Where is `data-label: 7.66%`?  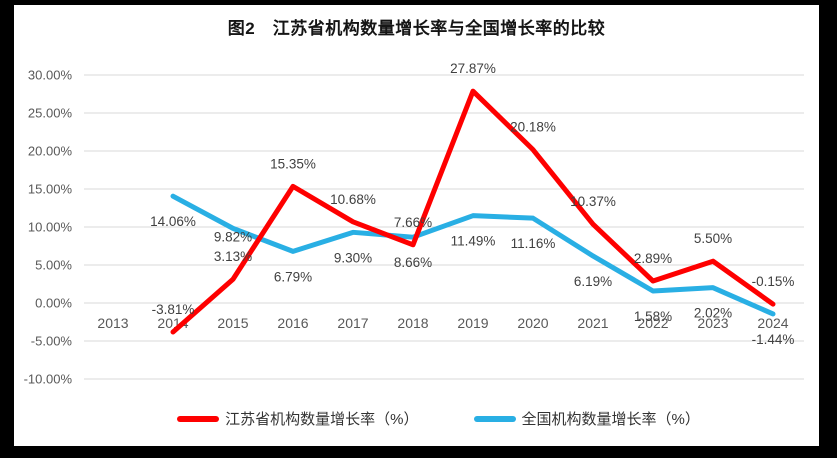
data-label: 7.66% is located at coordinates (413, 222).